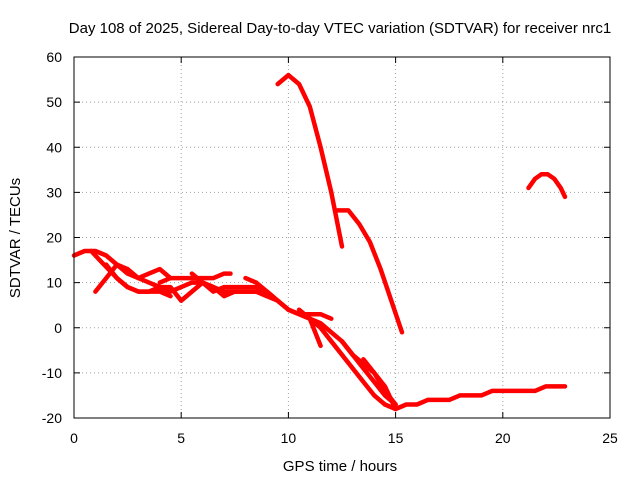 This screenshot has height=480, width=640. What do you see at coordinates (58, 328) in the screenshot?
I see `y-tick-label: 0` at bounding box center [58, 328].